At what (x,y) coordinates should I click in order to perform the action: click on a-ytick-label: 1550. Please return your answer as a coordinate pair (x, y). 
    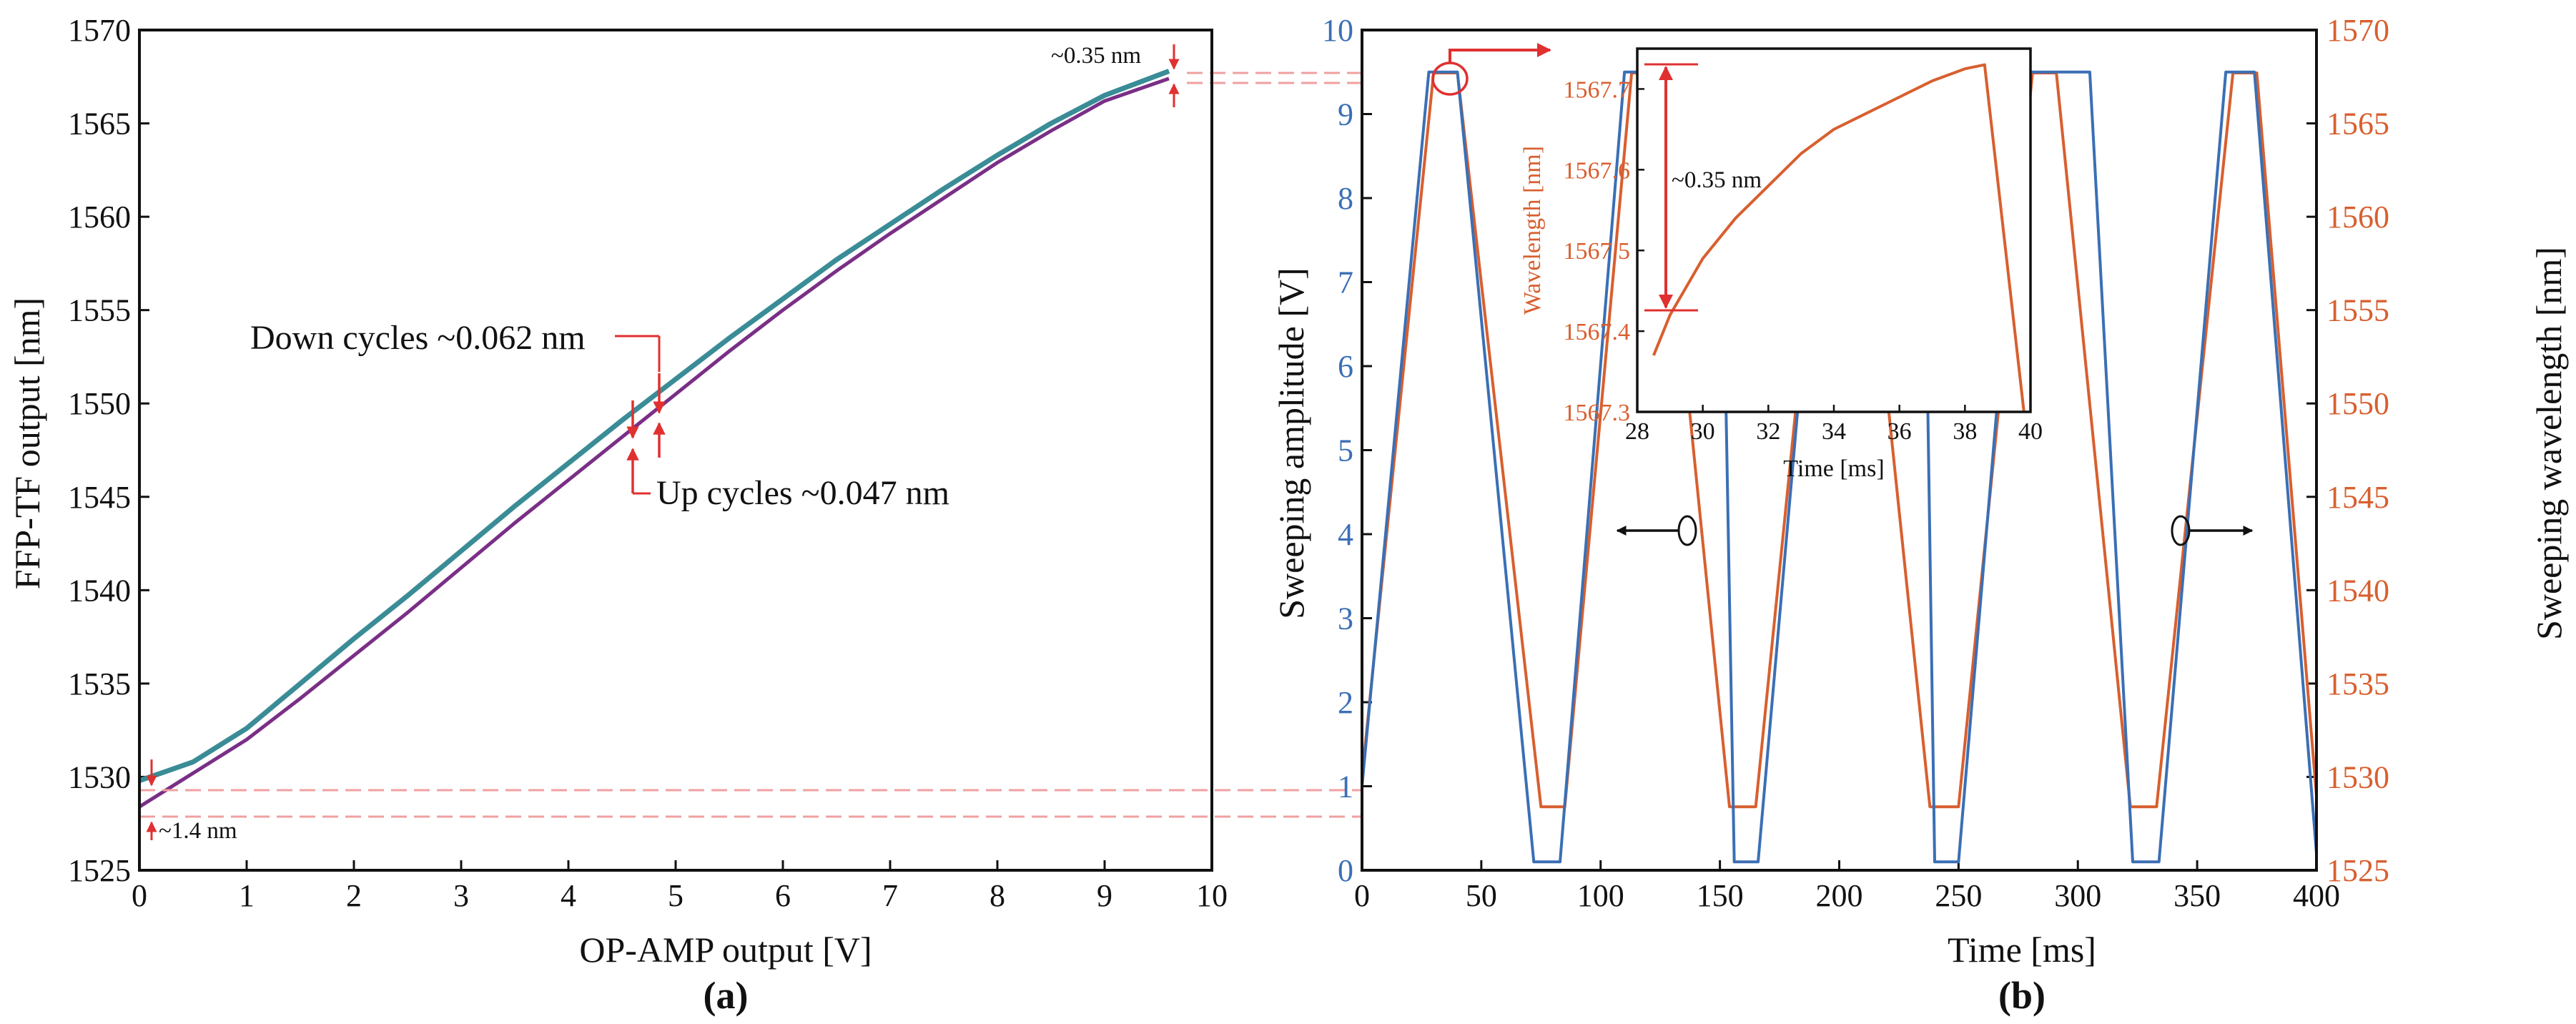
    Looking at the image, I should click on (99, 403).